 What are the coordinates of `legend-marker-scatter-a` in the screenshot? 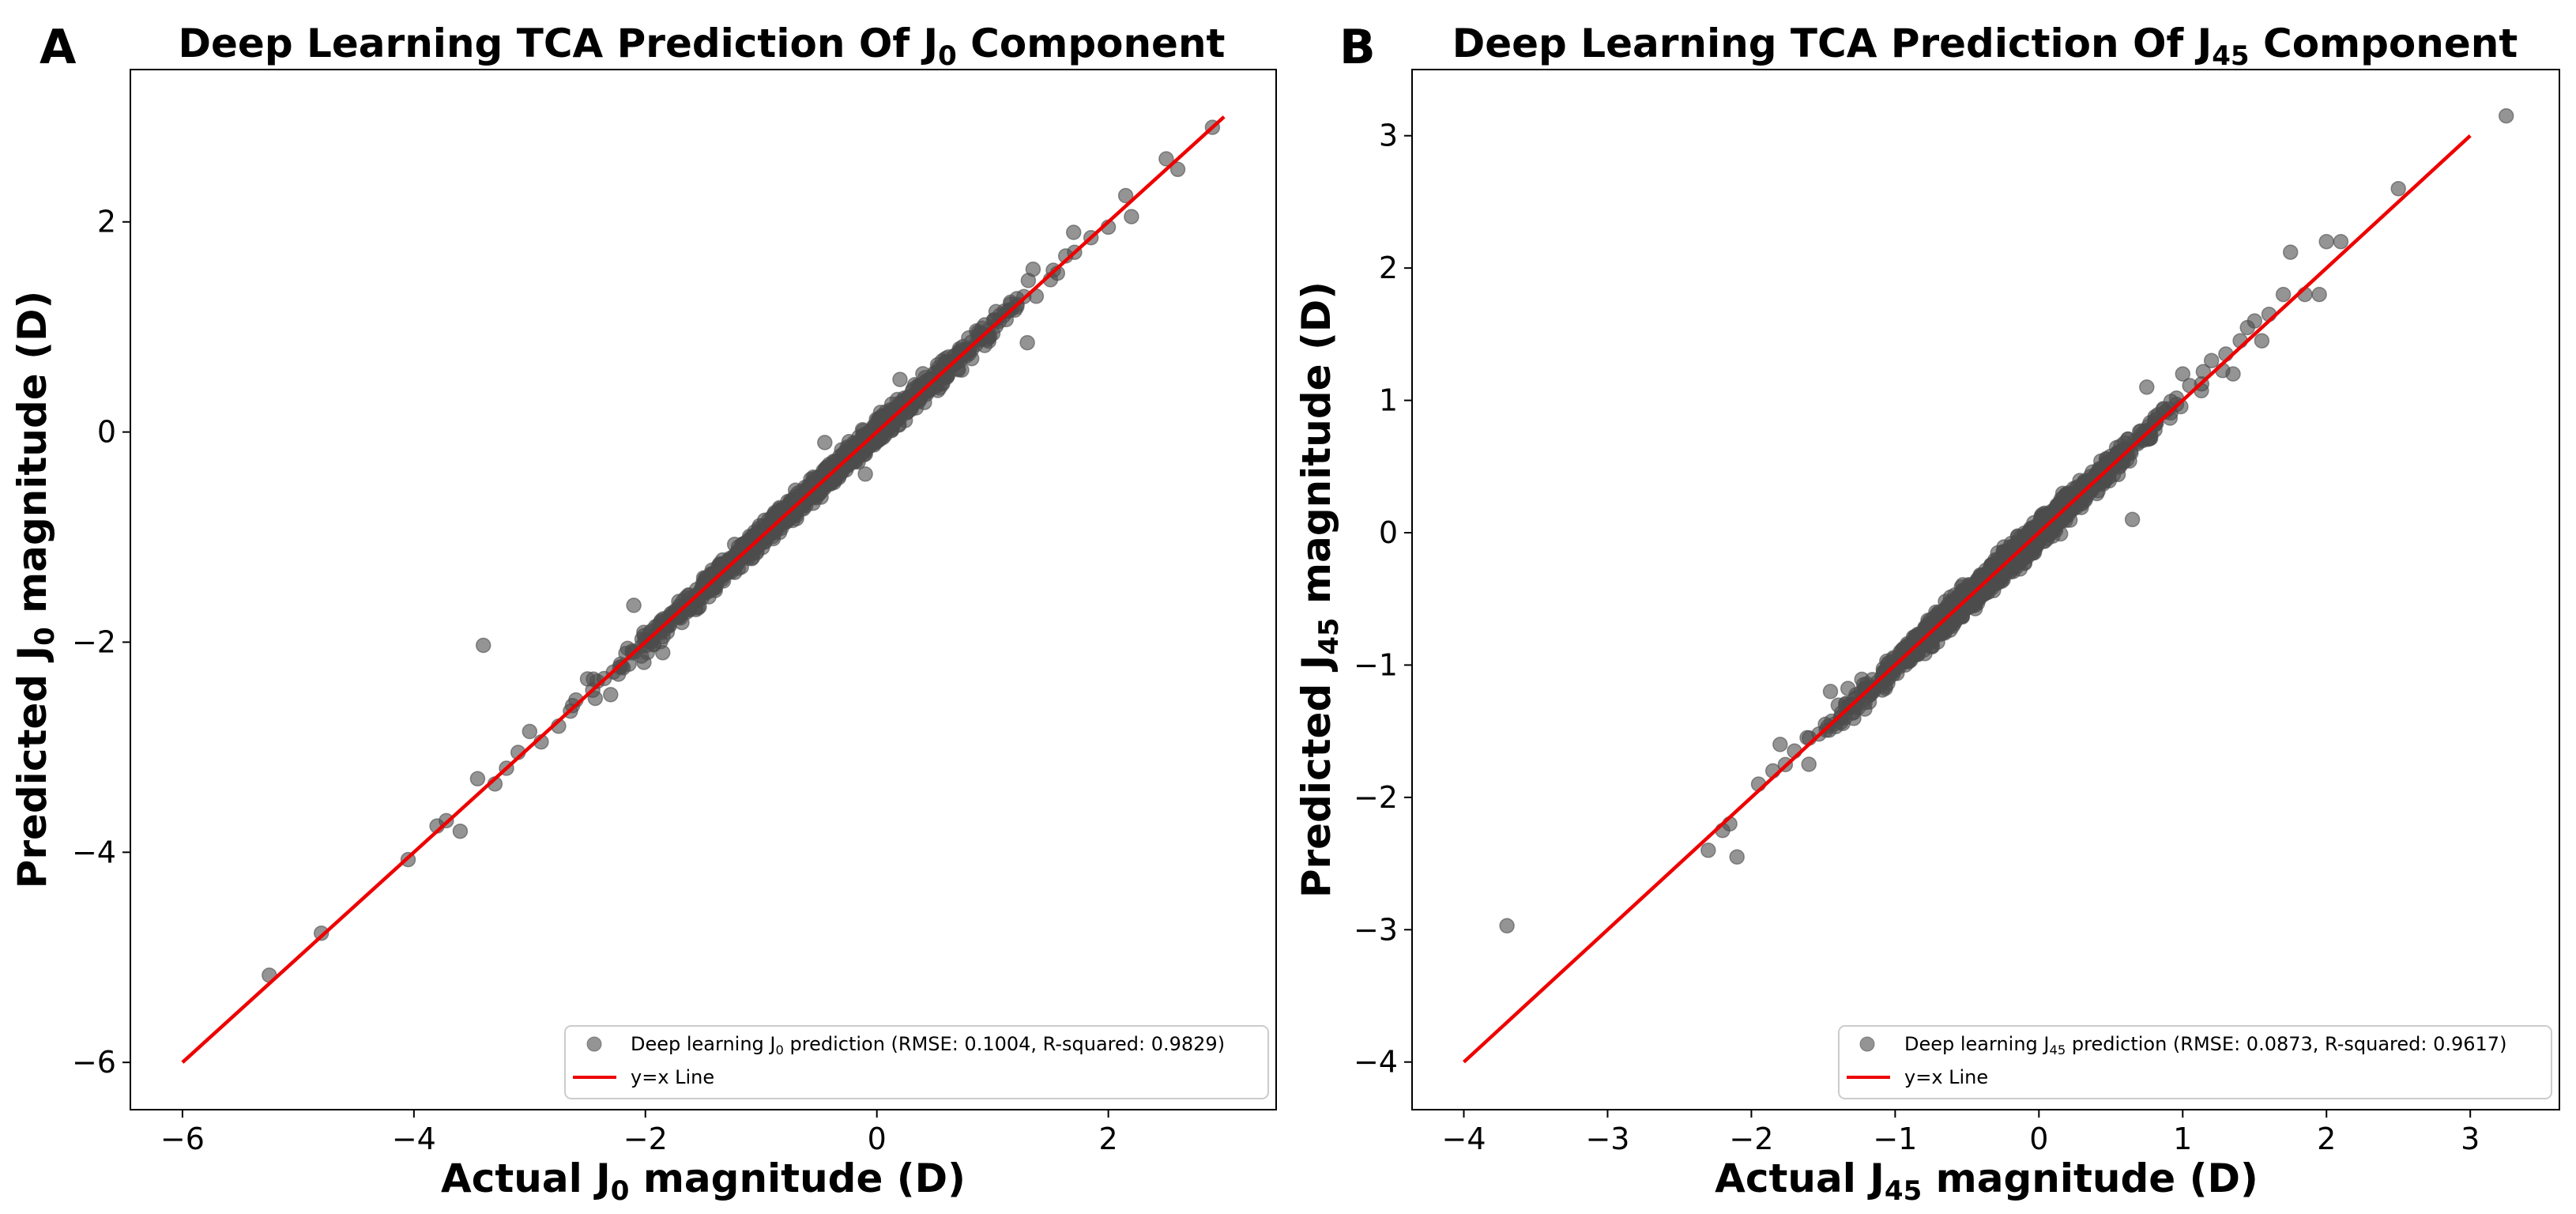 It's located at (594, 1044).